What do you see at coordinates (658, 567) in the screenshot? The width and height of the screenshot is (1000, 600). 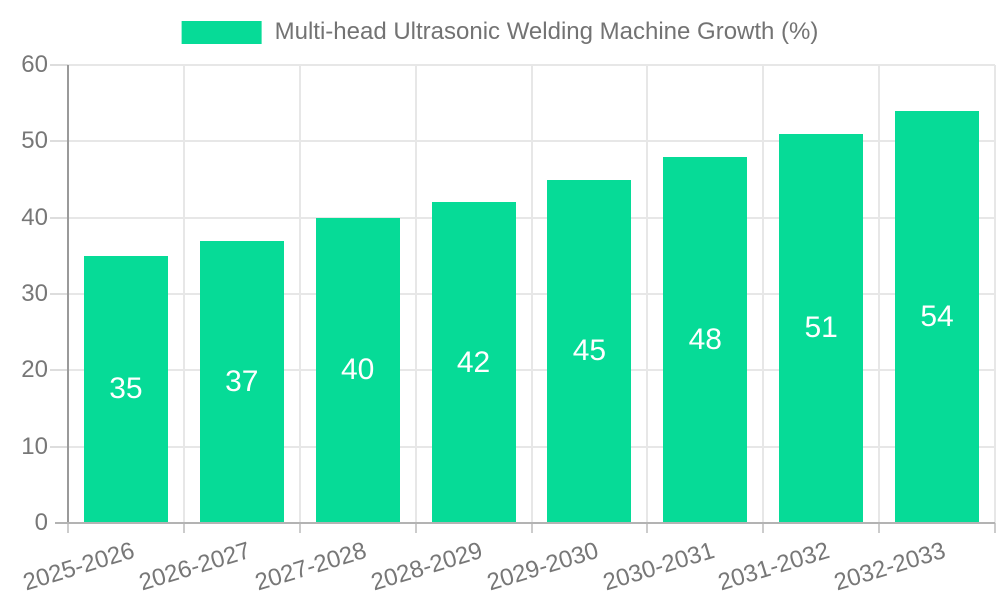 I see `x-axis-tick-label: 2030-2031` at bounding box center [658, 567].